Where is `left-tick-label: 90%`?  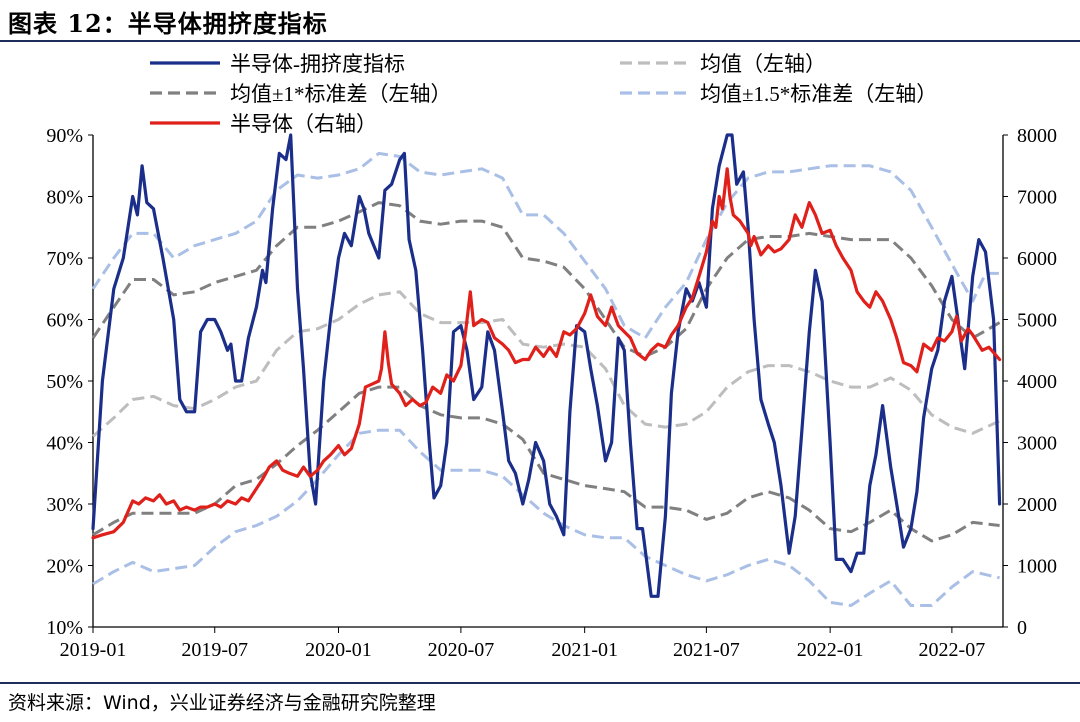
left-tick-label: 90% is located at coordinates (64, 136).